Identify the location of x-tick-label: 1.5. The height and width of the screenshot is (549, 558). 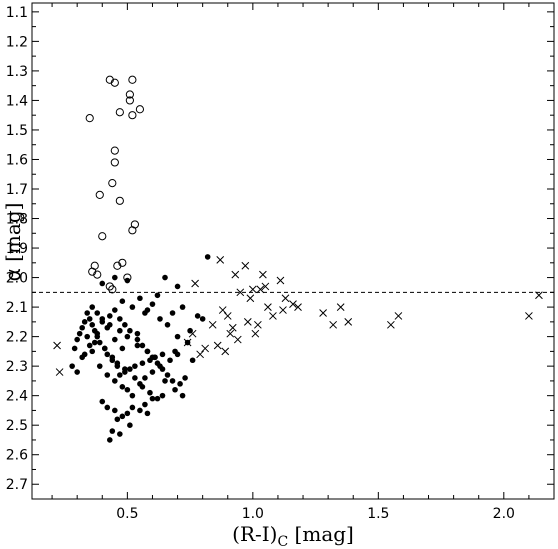
(378, 514).